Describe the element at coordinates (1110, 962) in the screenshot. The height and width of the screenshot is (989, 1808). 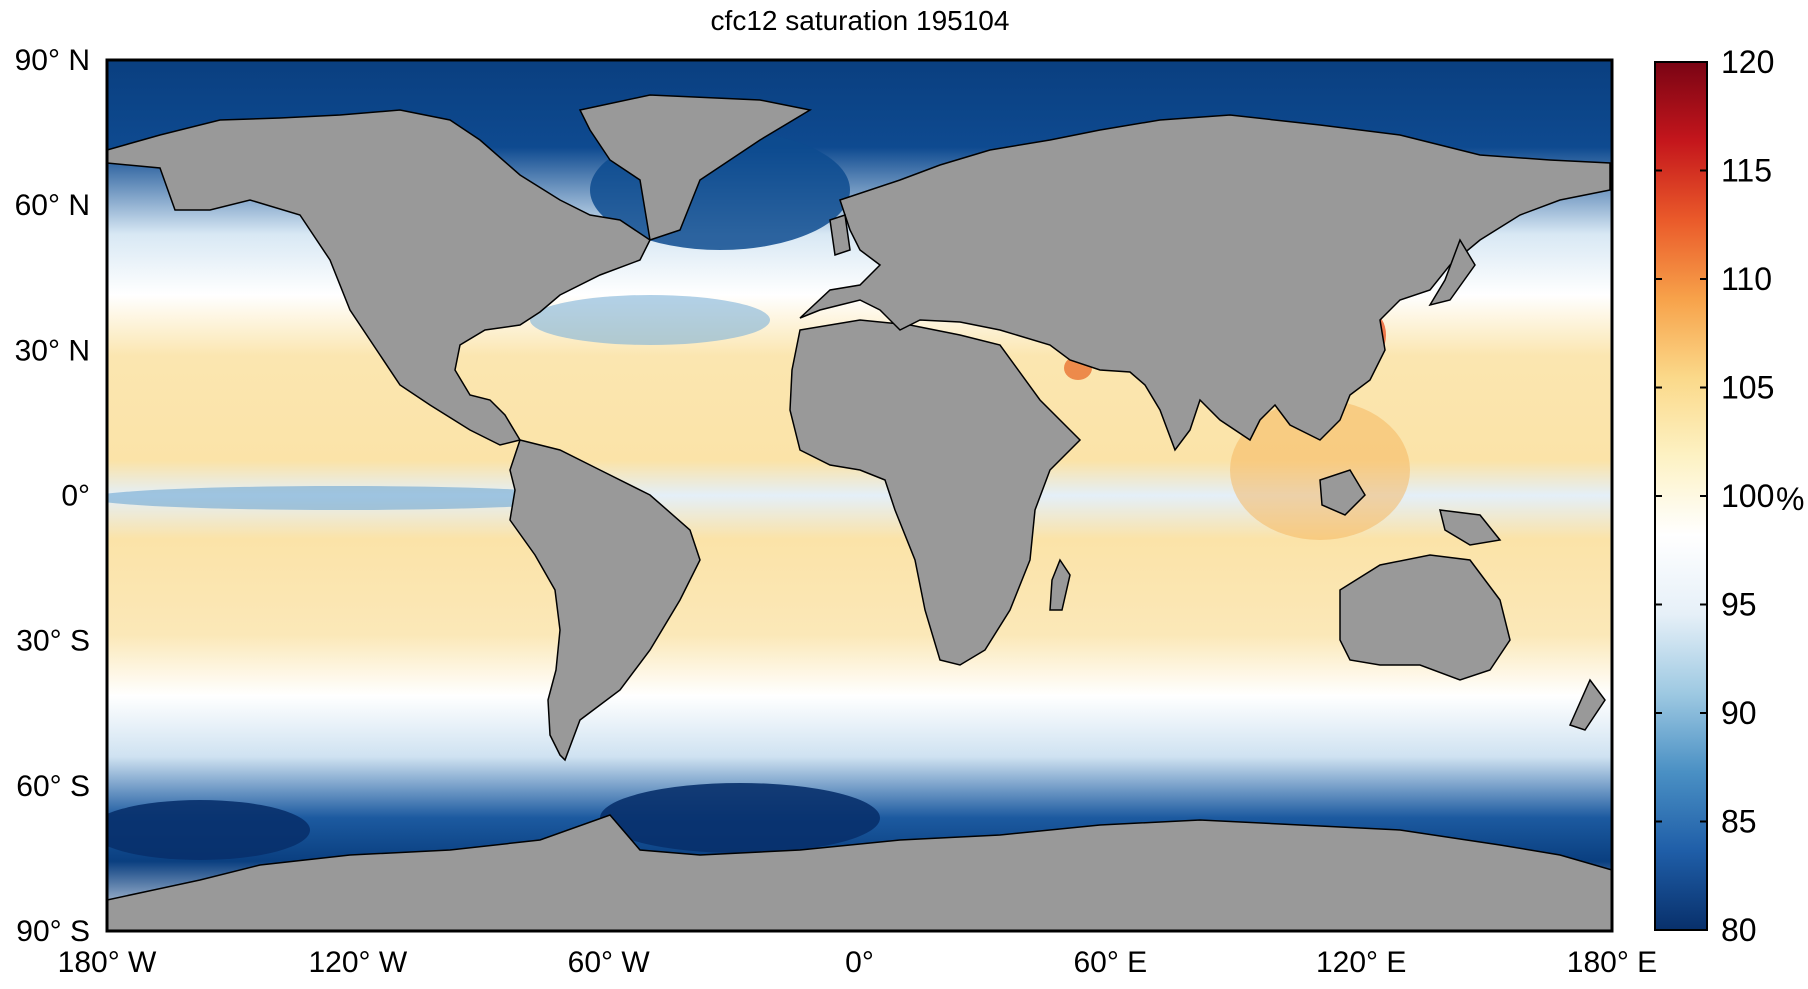
I see `longitude-label: 60° E` at that location.